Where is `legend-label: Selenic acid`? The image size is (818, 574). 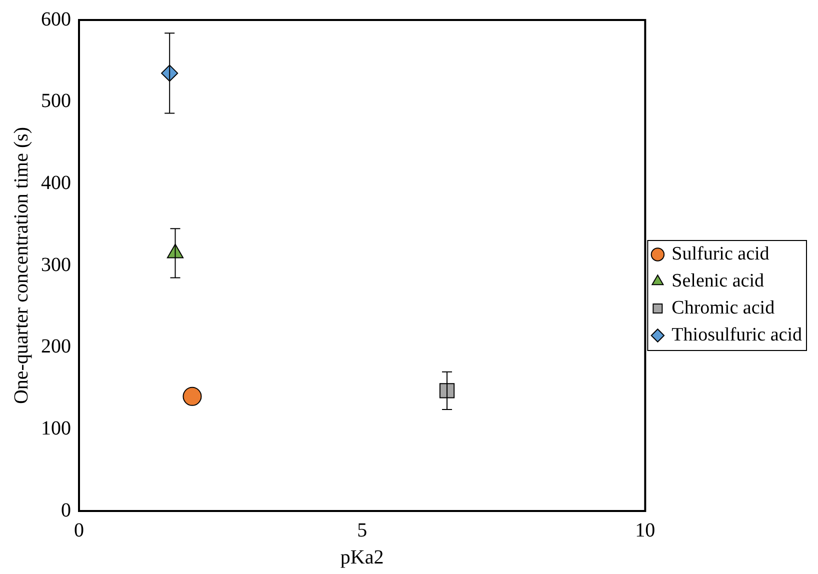
legend-label: Selenic acid is located at coordinates (718, 281).